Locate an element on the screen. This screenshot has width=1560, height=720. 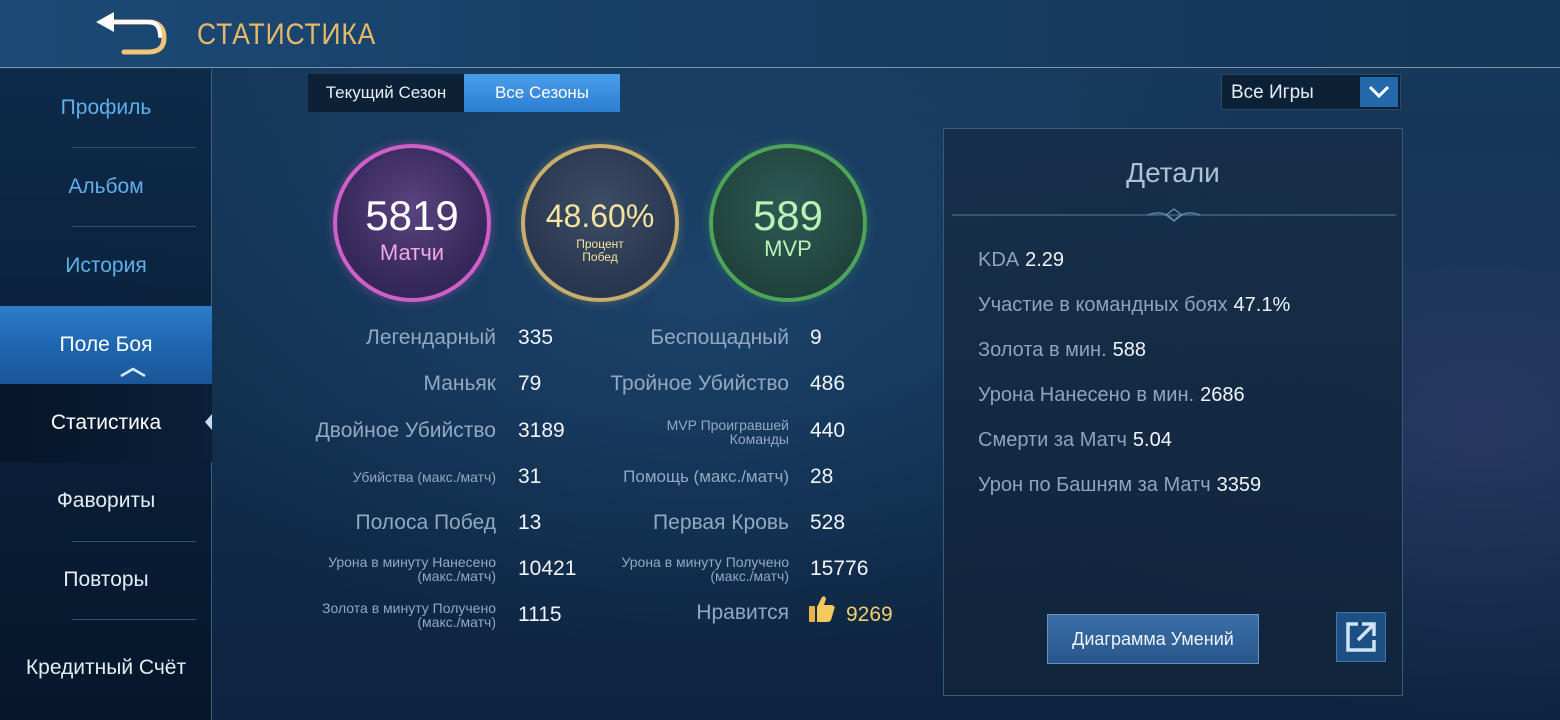
stat-label-legendary: Легендарный is located at coordinates (431, 337).